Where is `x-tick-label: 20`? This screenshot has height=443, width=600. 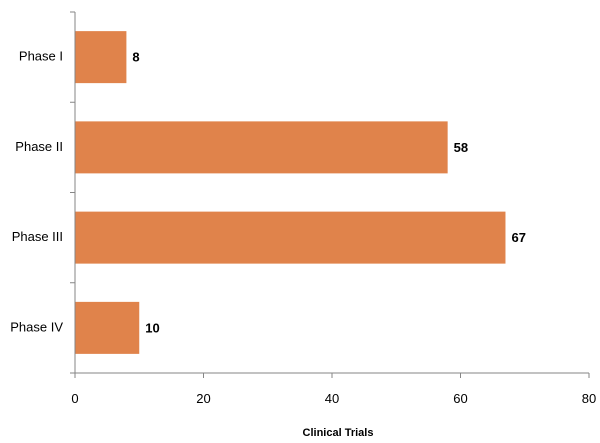
x-tick-label: 20 is located at coordinates (203, 398).